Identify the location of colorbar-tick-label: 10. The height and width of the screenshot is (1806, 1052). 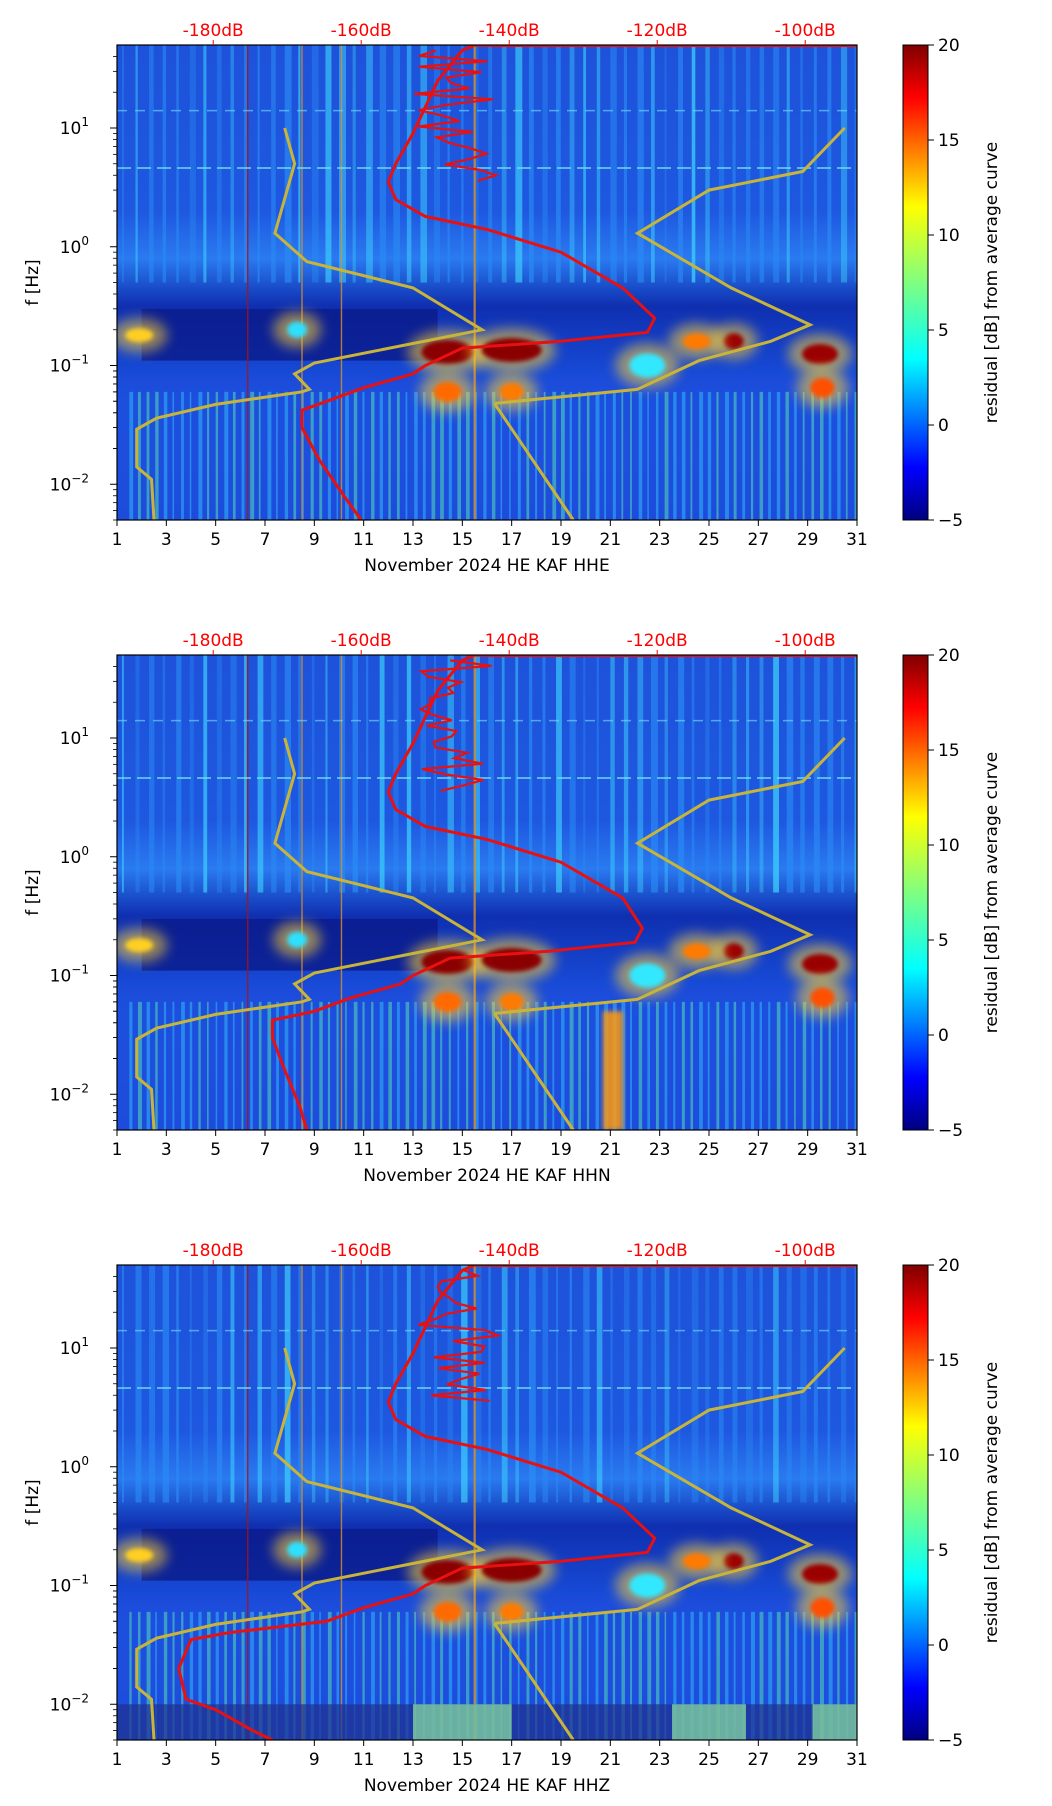
(949, 846).